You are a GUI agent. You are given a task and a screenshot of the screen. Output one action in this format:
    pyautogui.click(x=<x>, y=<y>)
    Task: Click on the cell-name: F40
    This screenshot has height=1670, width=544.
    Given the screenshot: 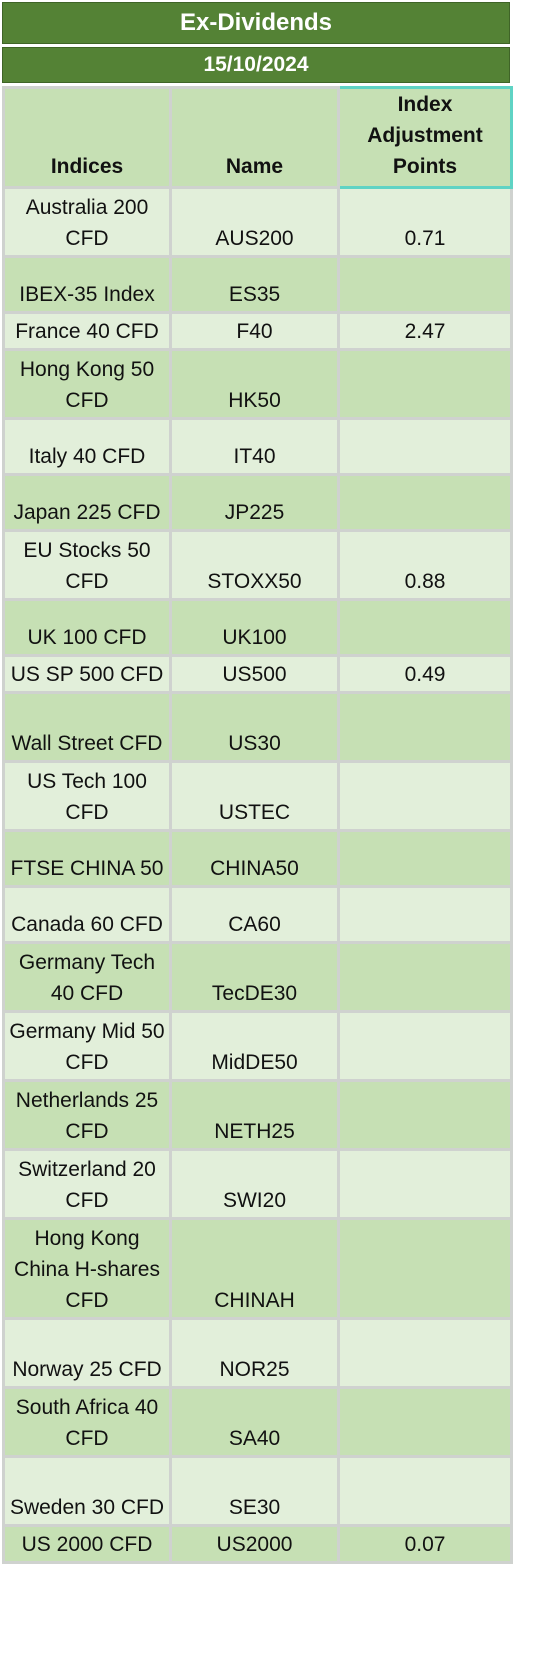 What is the action you would take?
    pyautogui.click(x=254, y=331)
    